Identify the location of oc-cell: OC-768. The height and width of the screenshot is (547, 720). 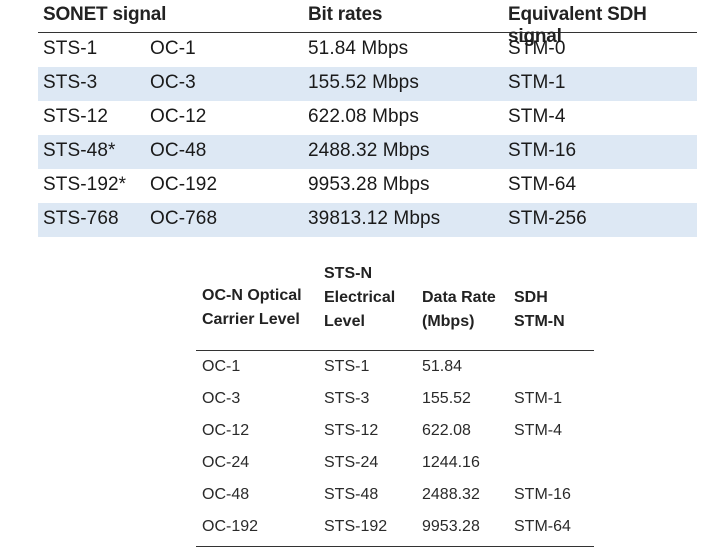
(184, 218).